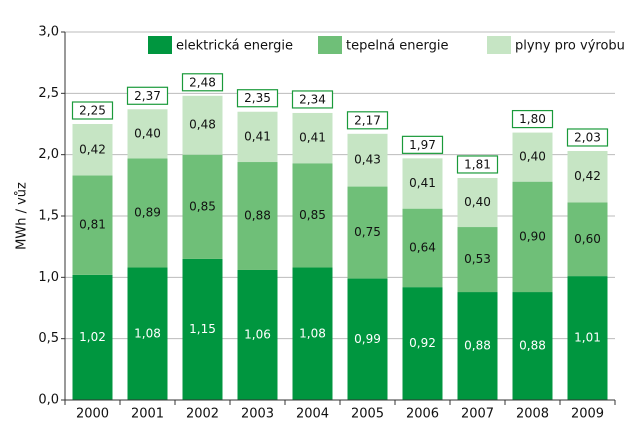 The height and width of the screenshot is (421, 627). I want to click on x-tick-label: 2001, so click(147, 414).